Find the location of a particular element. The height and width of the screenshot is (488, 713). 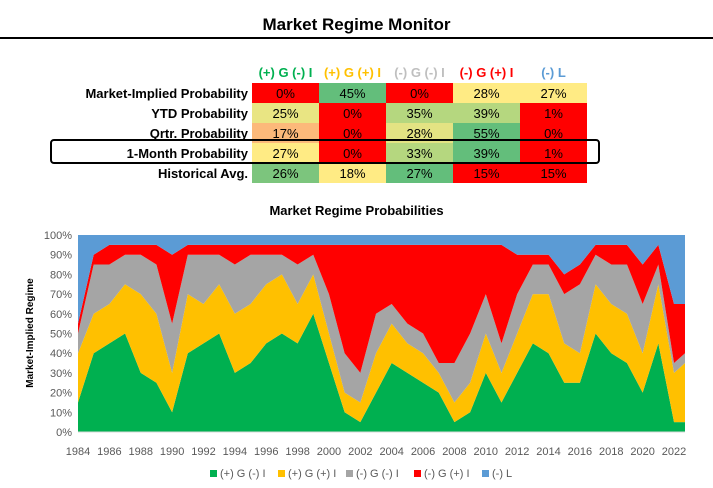

legend-label: (+) G (+) I is located at coordinates (312, 474).